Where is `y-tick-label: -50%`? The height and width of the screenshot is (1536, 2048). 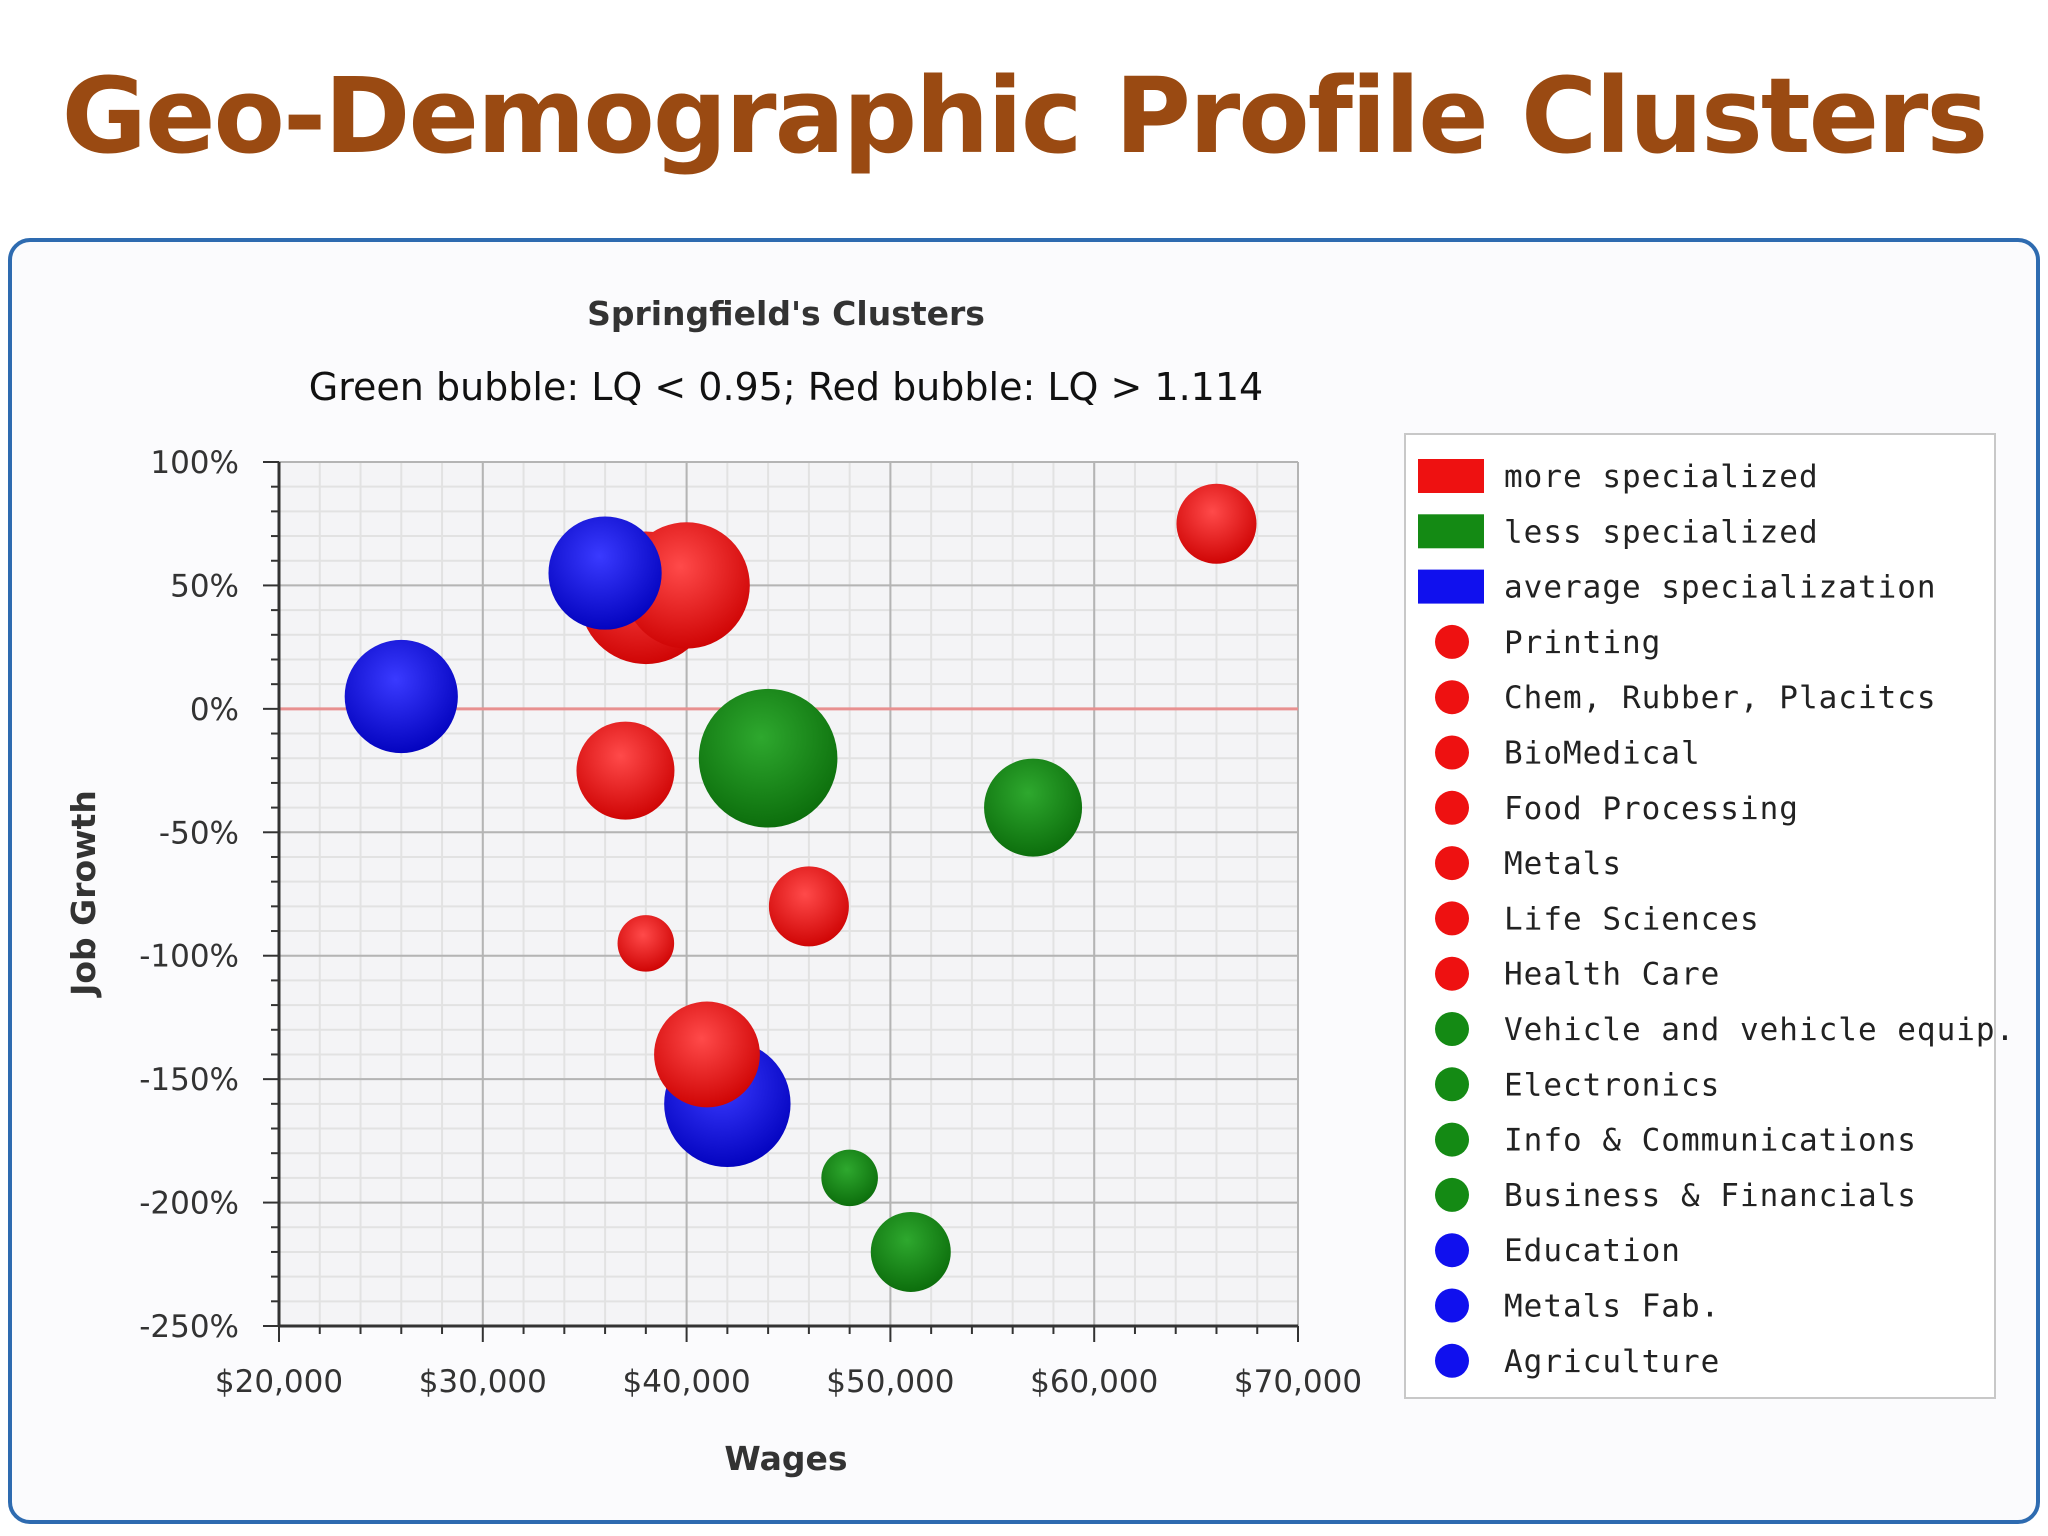 y-tick-label: -50% is located at coordinates (199, 833).